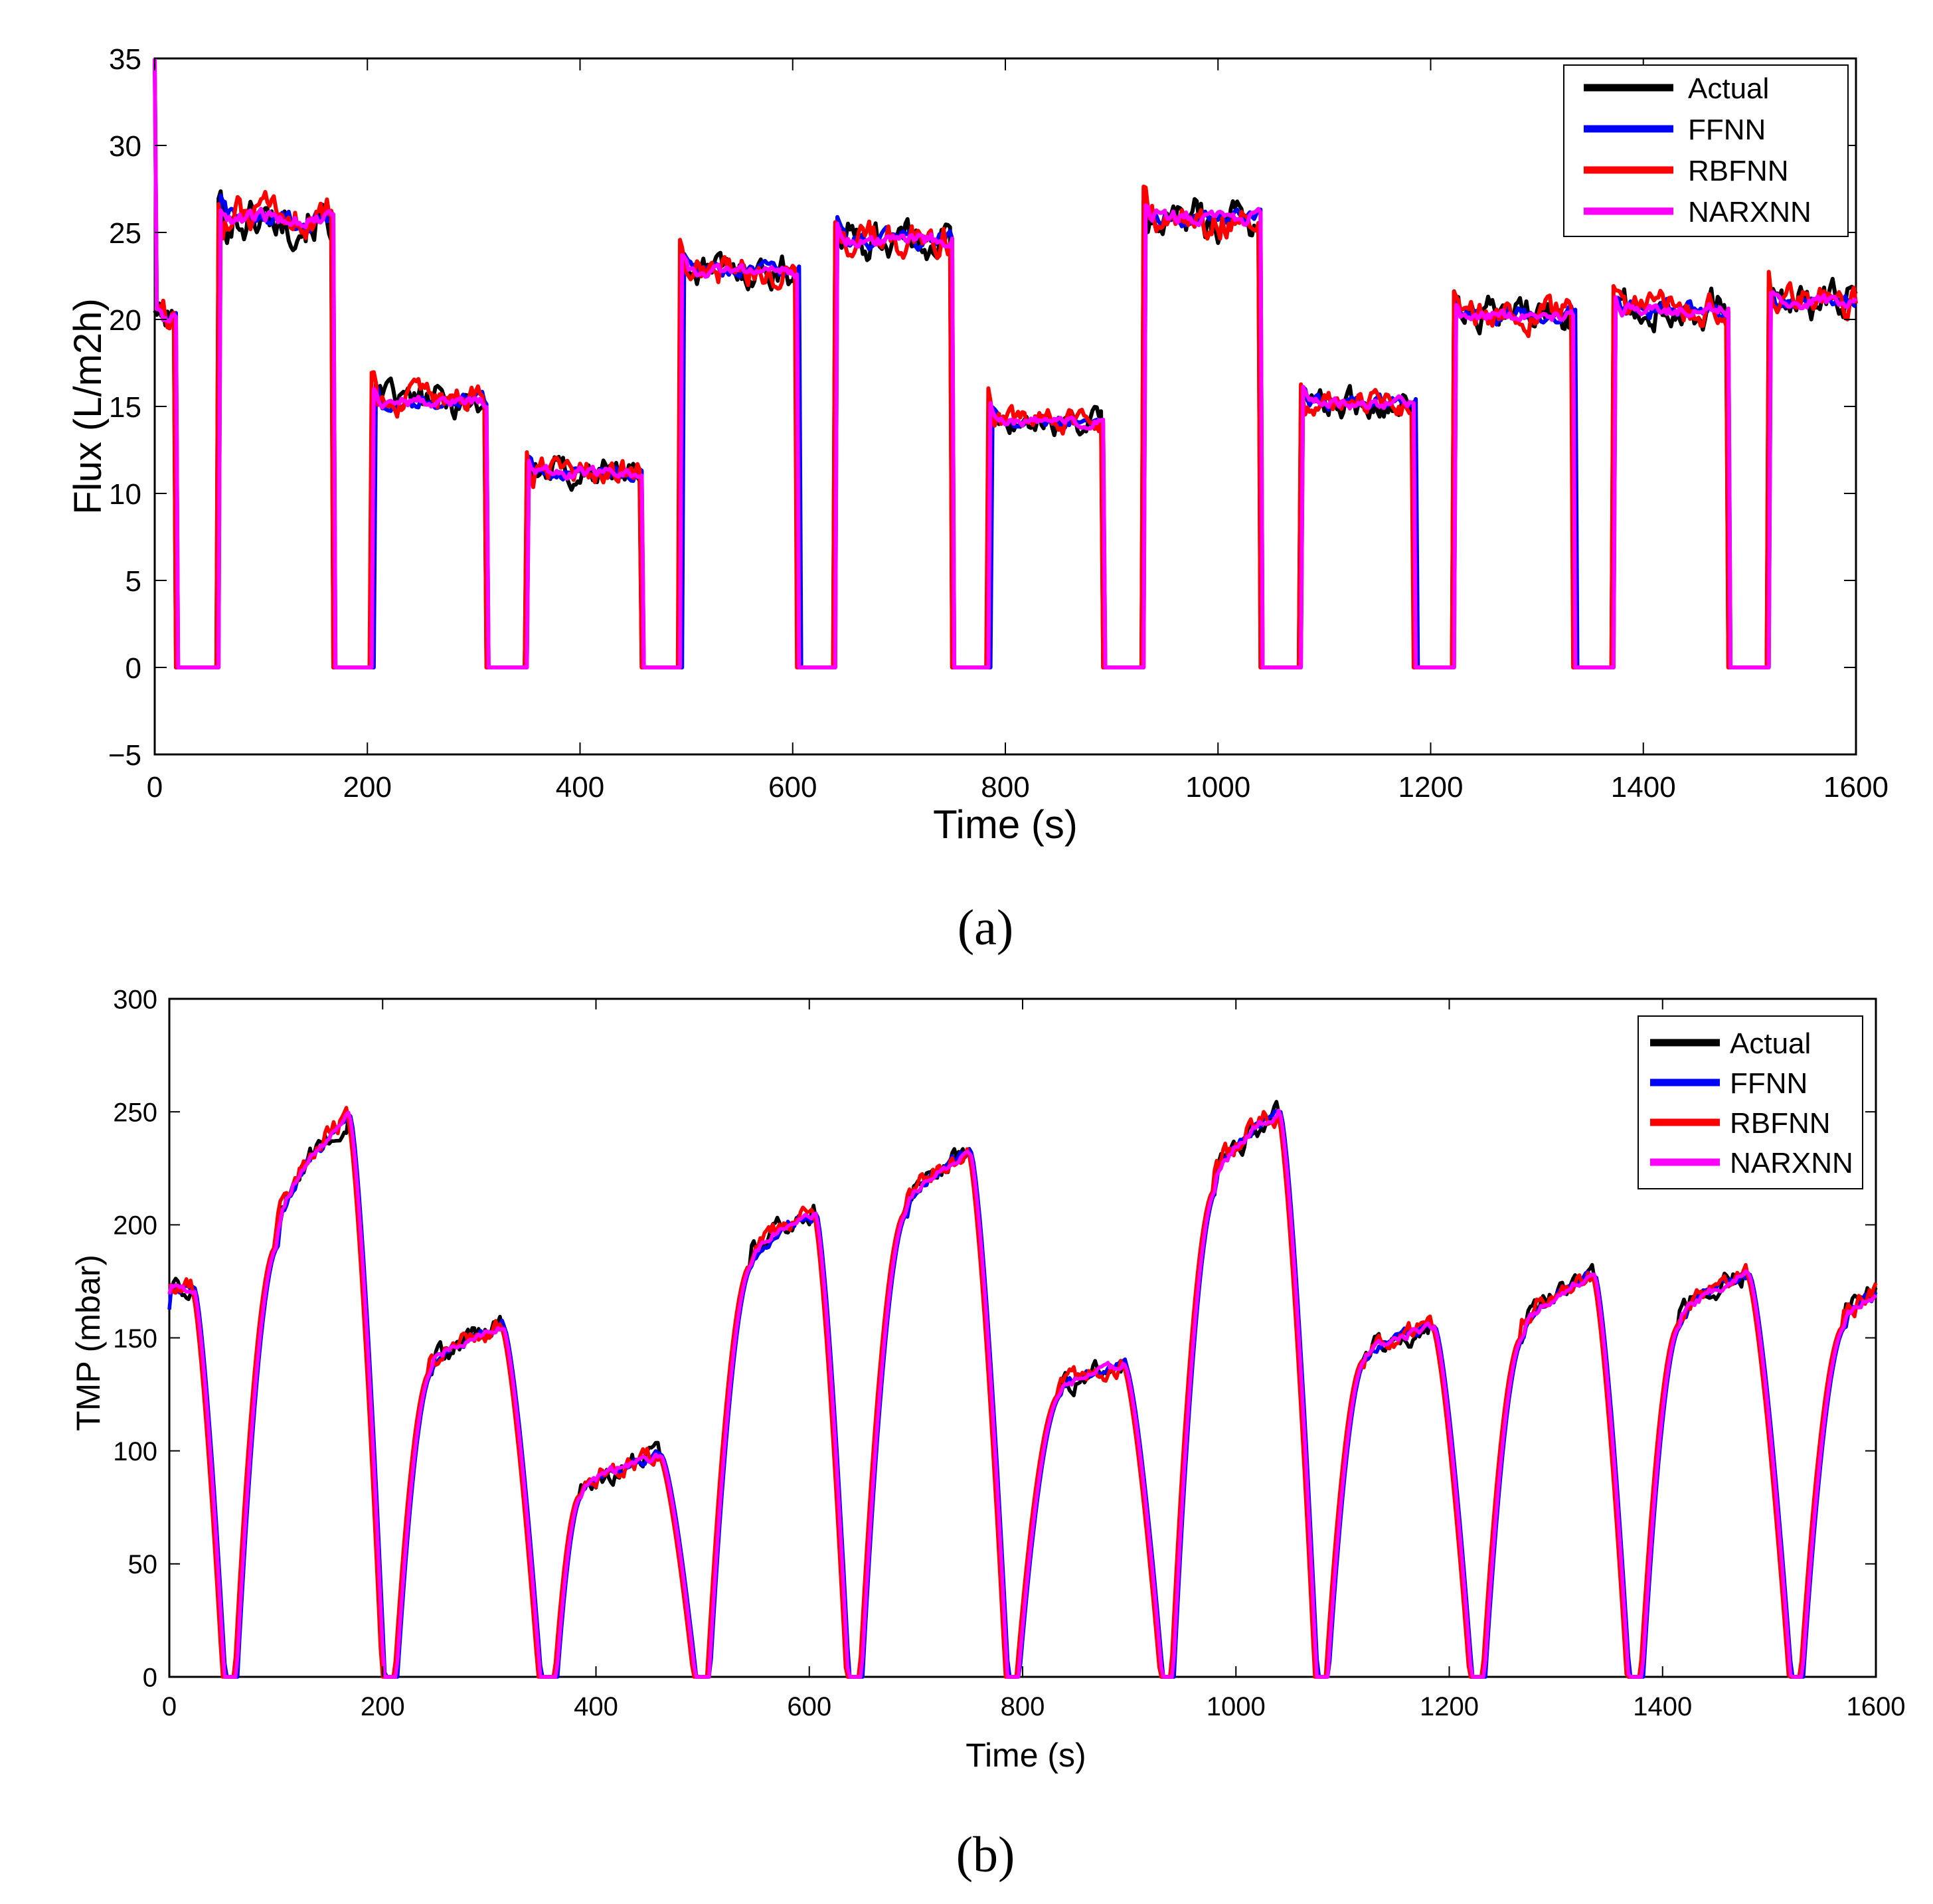  What do you see at coordinates (1644, 788) in the screenshot?
I see `flux-x-tick-label: 1400` at bounding box center [1644, 788].